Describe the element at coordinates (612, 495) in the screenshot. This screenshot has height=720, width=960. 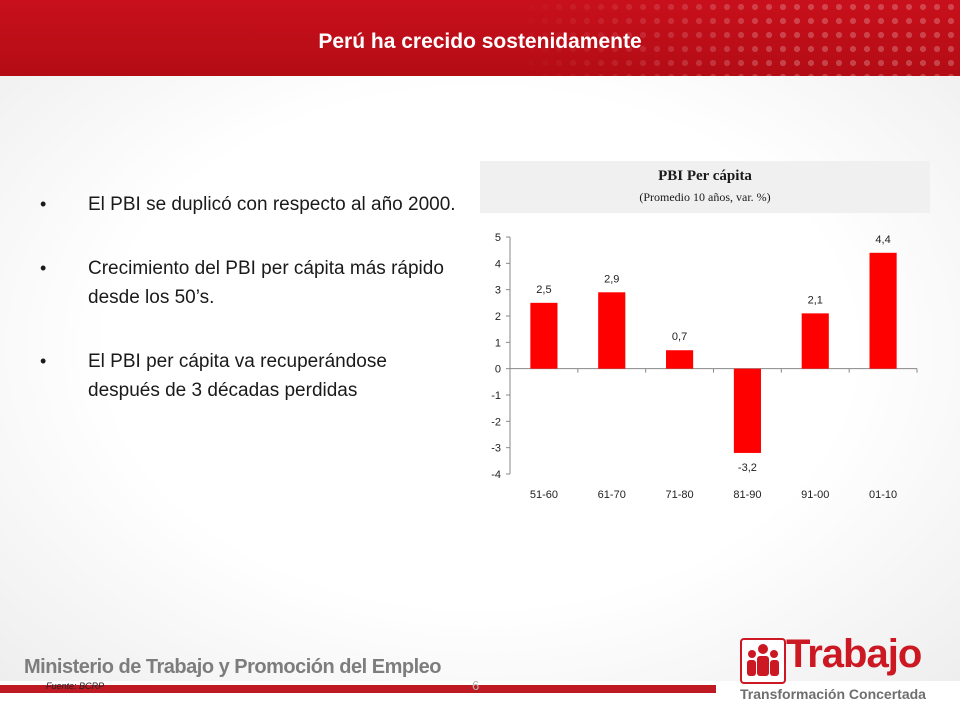
I see `x-tick-label: 61-70` at that location.